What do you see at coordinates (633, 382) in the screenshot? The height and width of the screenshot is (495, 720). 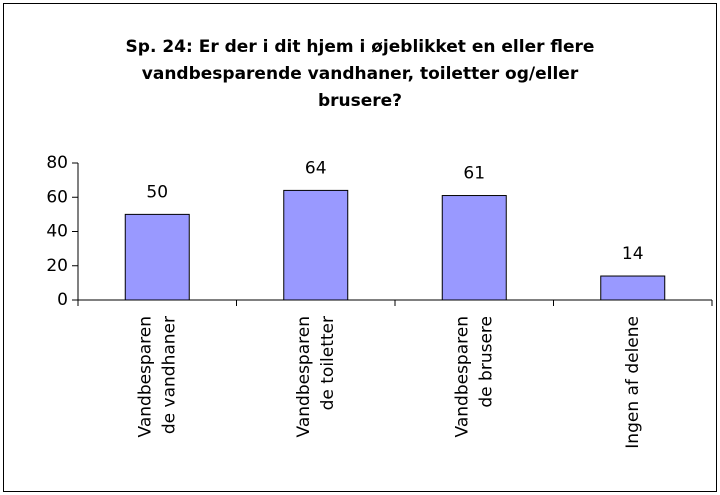 I see `x-tick-label: Ingen af delene` at bounding box center [633, 382].